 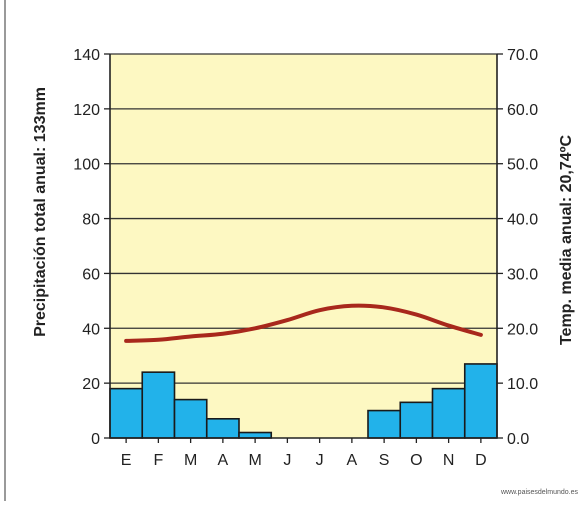 What do you see at coordinates (522, 165) in the screenshot?
I see `right-tick-label: 50.0` at bounding box center [522, 165].